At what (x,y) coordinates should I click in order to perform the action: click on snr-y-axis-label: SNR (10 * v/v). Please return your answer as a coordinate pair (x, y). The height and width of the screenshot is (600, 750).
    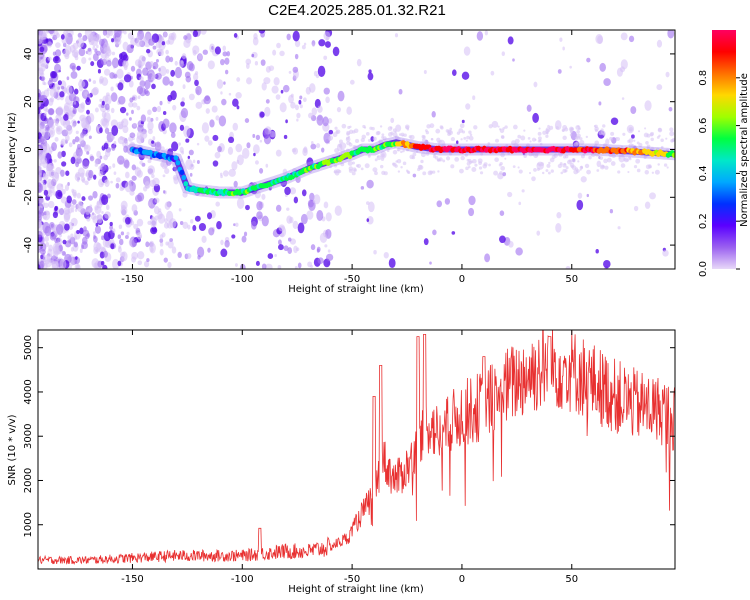
    Looking at the image, I should click on (12, 449).